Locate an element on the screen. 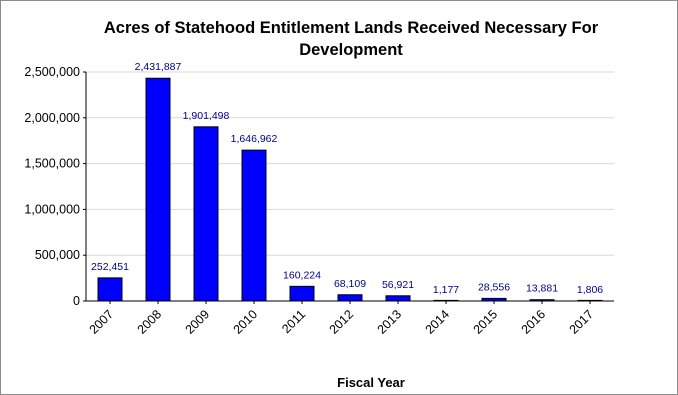 Image resolution: width=678 pixels, height=395 pixels. y-tick-label: 0 is located at coordinates (76, 301).